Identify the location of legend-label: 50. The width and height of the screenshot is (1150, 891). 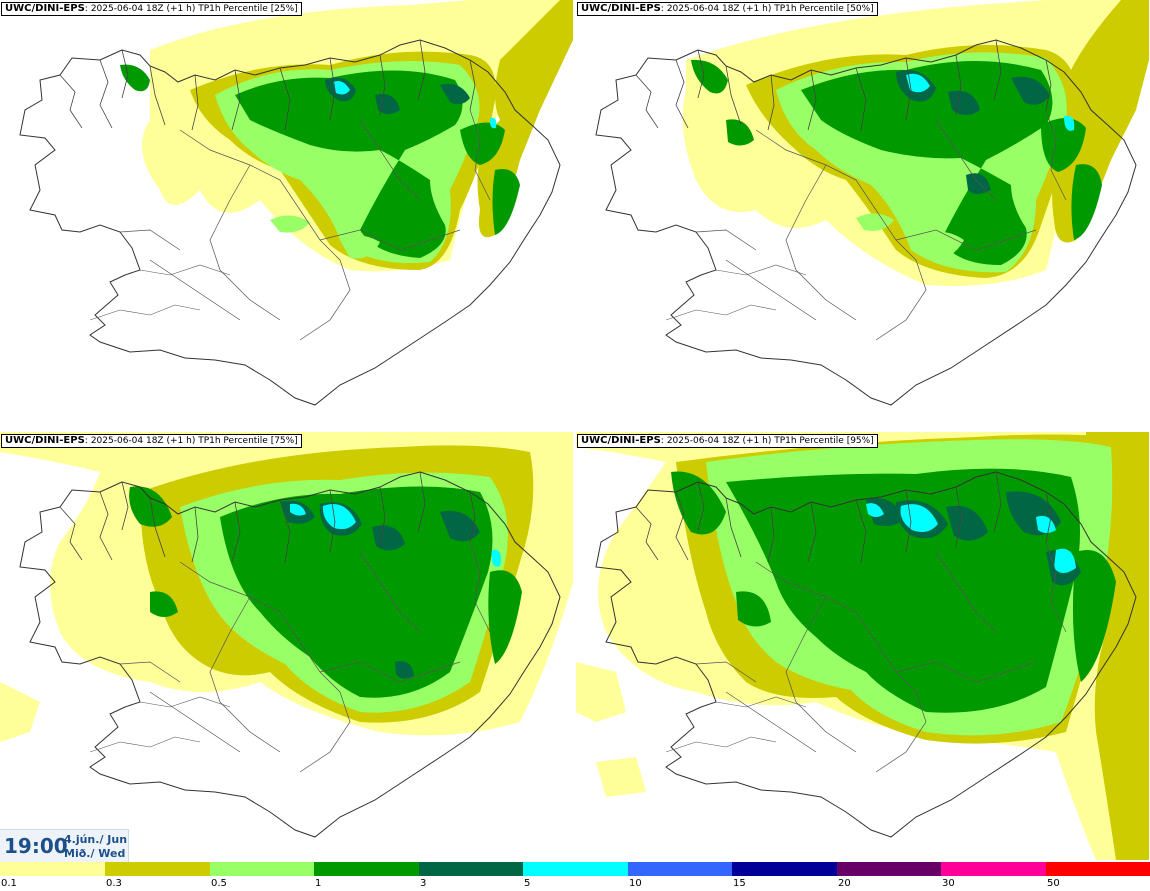
(1053, 883).